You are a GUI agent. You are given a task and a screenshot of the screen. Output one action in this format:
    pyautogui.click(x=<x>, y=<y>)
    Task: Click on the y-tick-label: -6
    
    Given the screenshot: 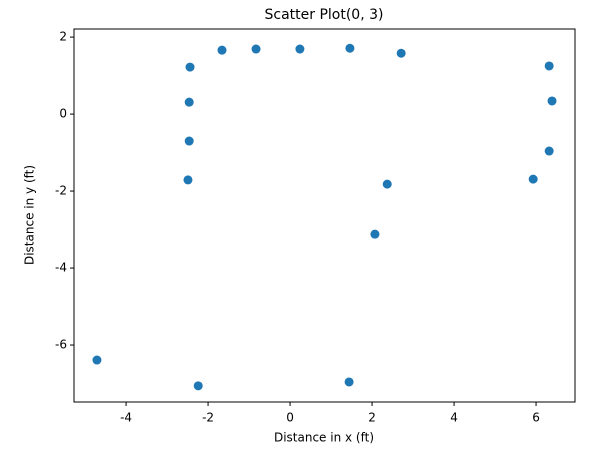 What is the action you would take?
    pyautogui.click(x=61, y=345)
    